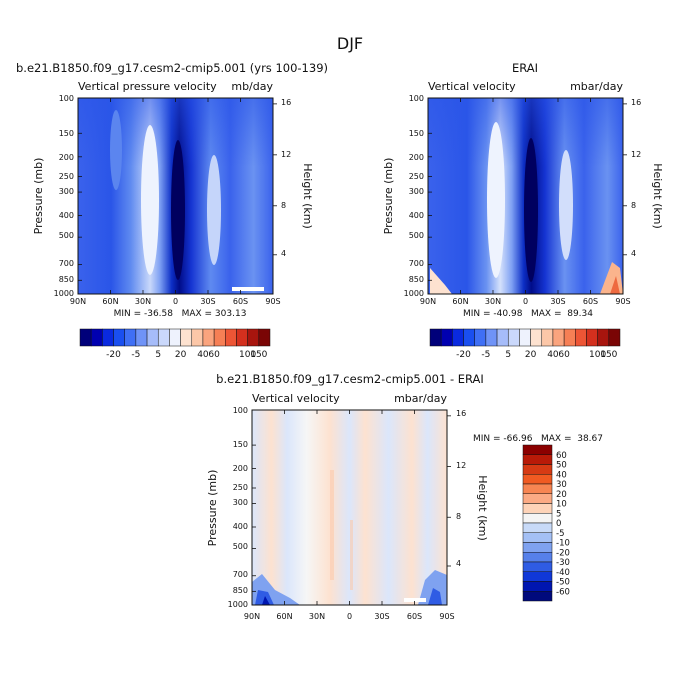 The image size is (700, 700). What do you see at coordinates (238, 507) in the screenshot?
I see `panel-diff-y-ticks: 100 150 200 250 300 400 500 700 850 1000` at bounding box center [238, 507].